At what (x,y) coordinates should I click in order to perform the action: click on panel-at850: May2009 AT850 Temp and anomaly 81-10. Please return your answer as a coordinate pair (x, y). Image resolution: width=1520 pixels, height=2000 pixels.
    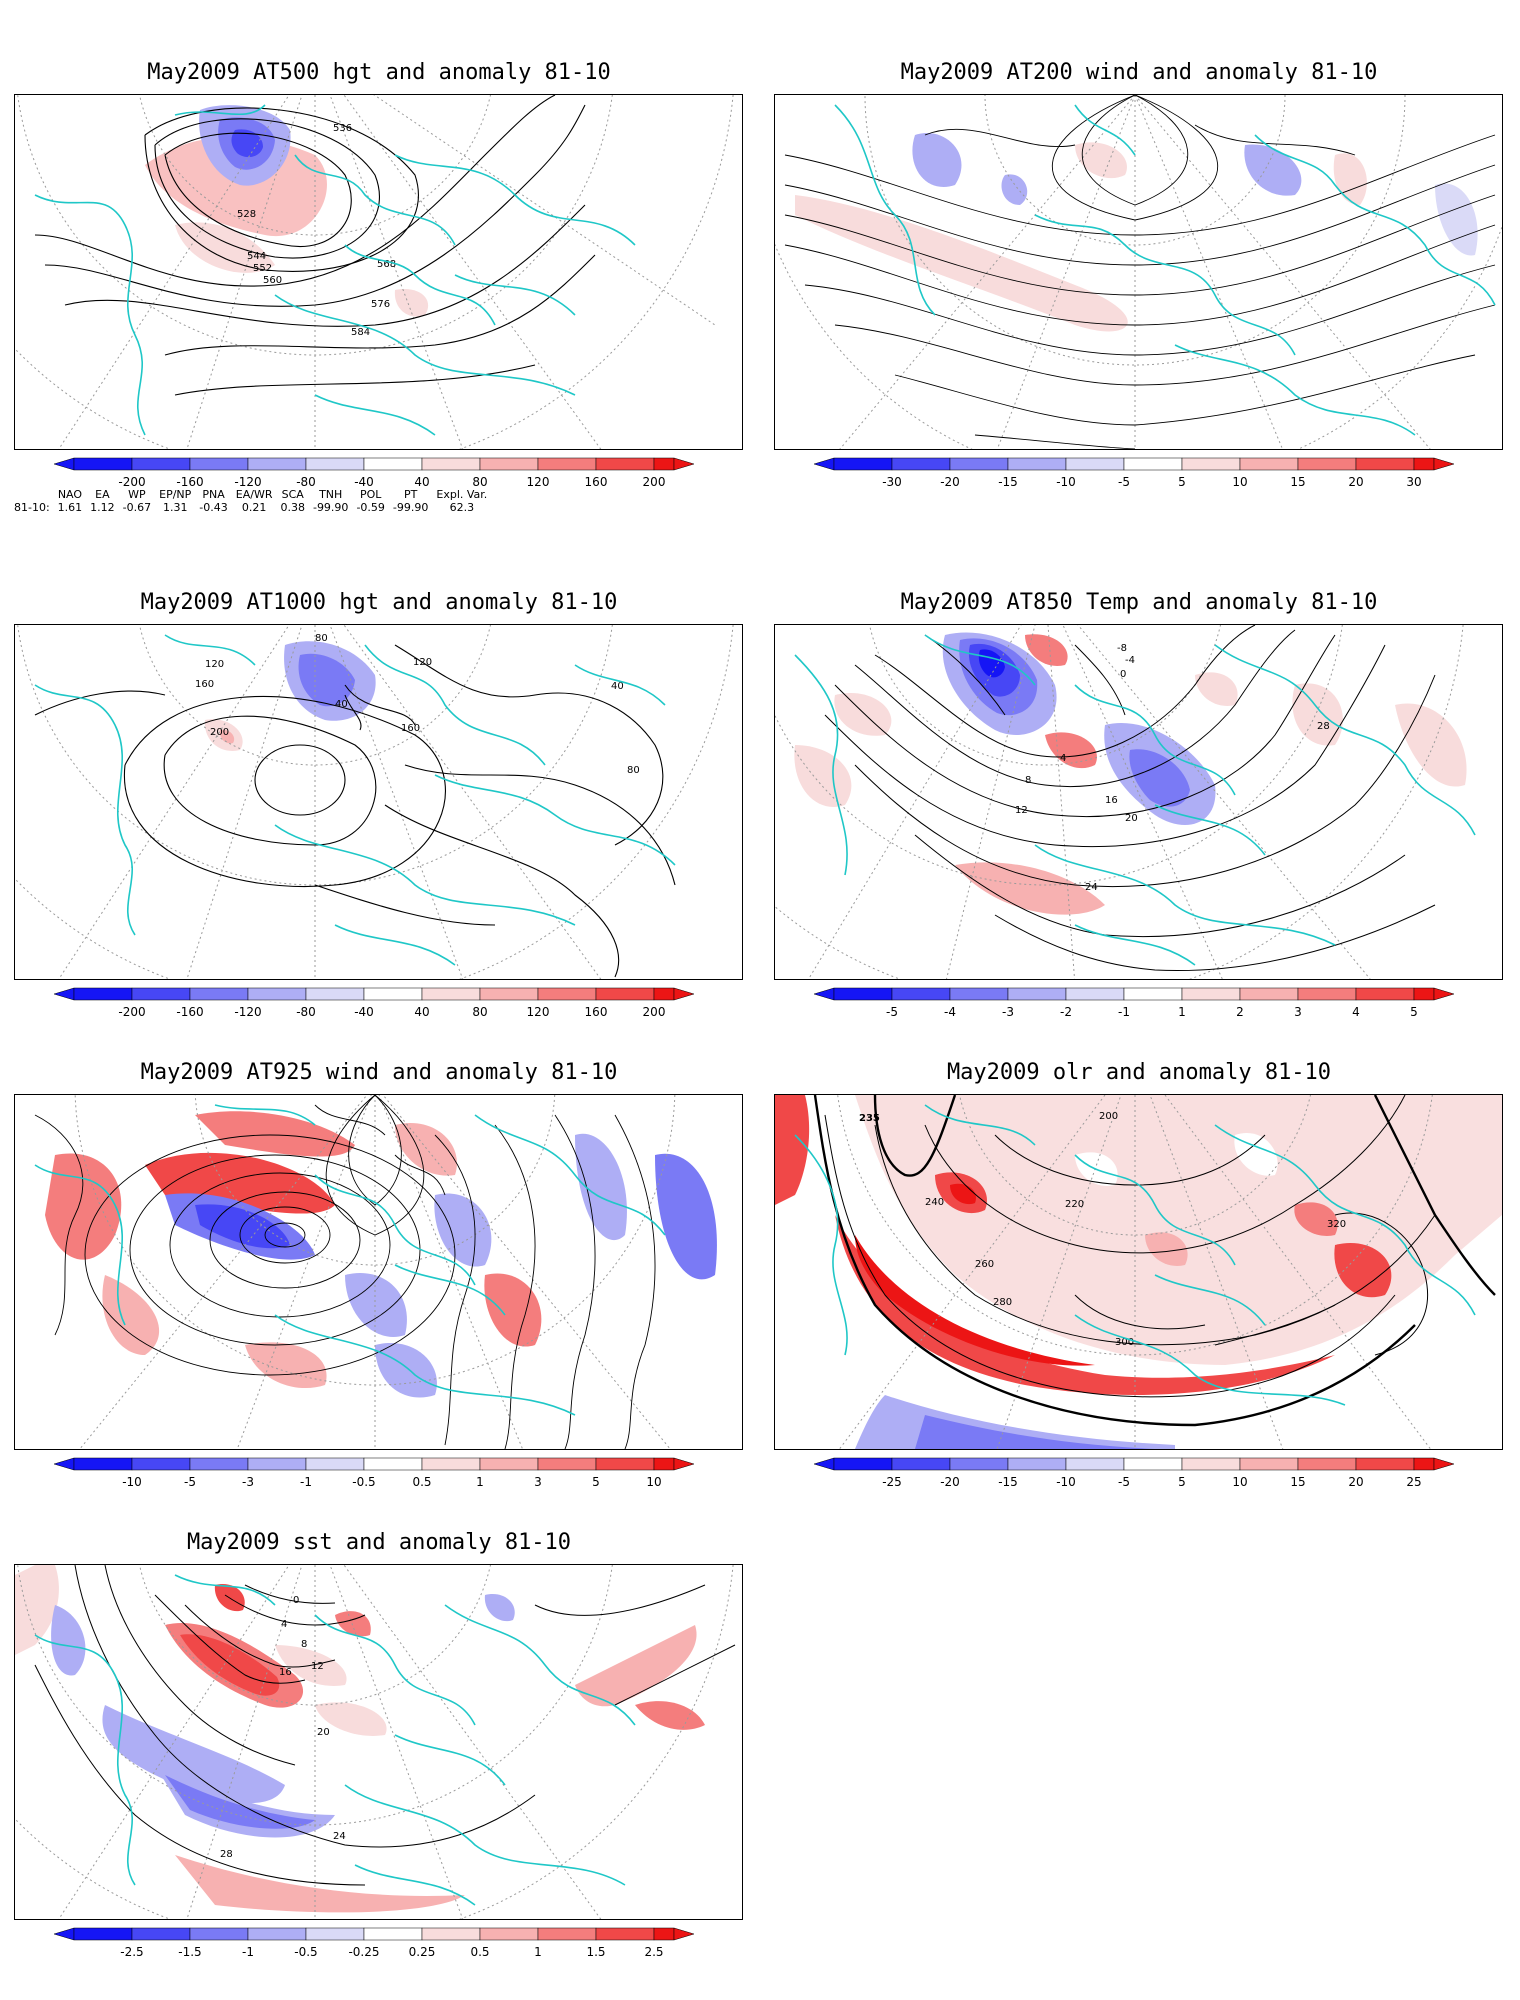
    Looking at the image, I should click on (1139, 810).